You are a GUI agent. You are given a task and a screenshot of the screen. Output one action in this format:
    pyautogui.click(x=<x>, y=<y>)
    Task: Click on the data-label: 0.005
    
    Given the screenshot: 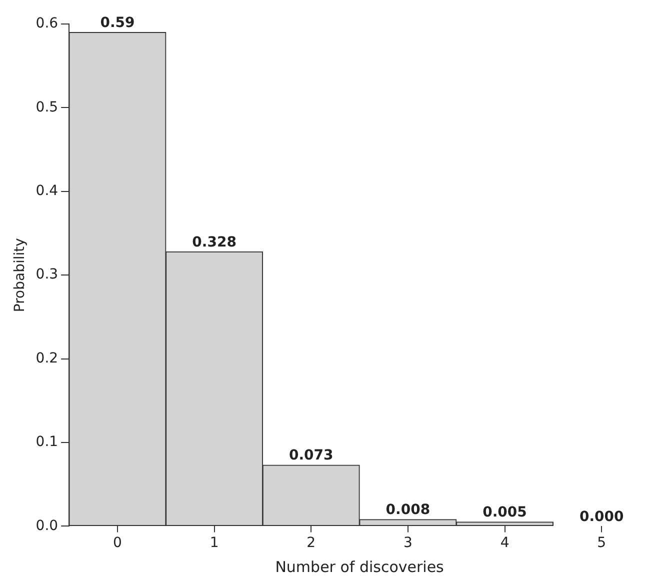 What is the action you would take?
    pyautogui.click(x=504, y=512)
    